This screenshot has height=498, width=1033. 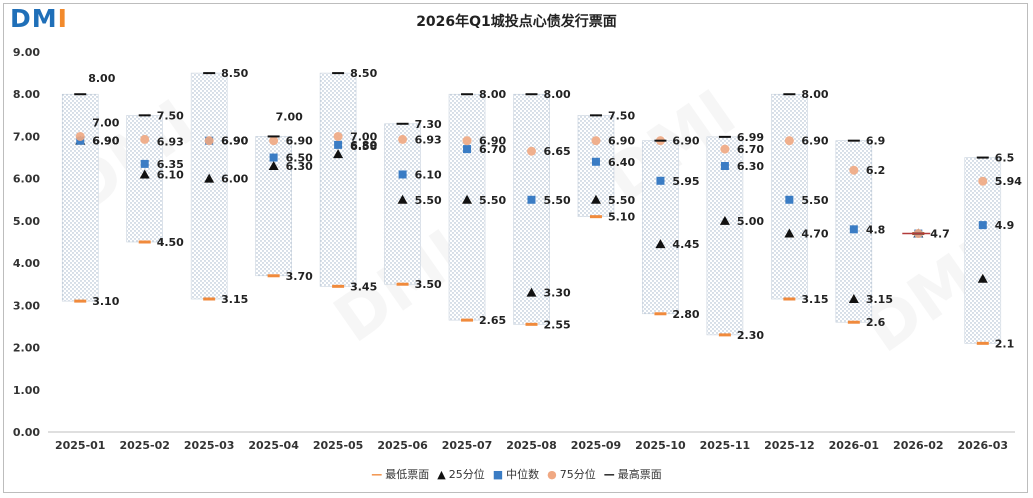 I want to click on x-tick-label: 2025-11, so click(x=725, y=445).